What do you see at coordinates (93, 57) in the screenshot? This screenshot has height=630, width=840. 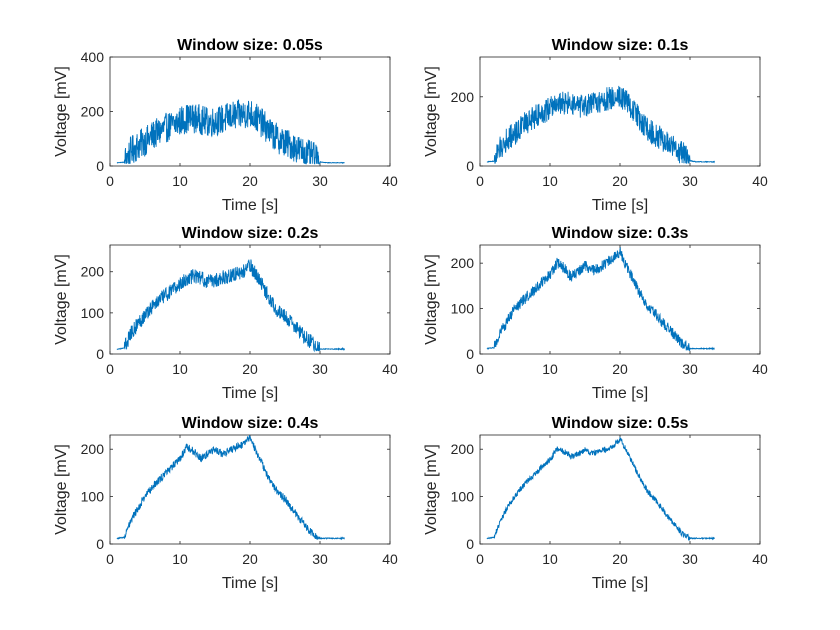 I see `y-tick-label: 400` at bounding box center [93, 57].